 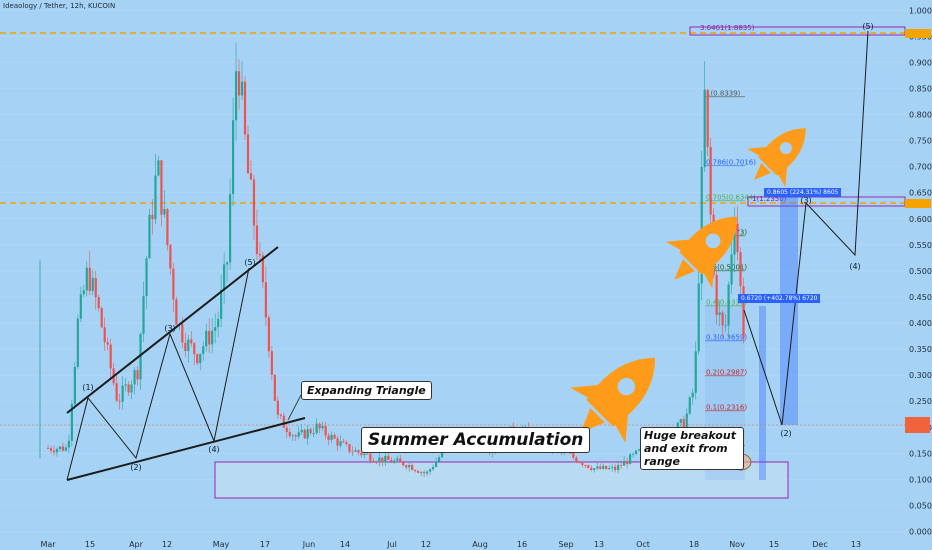 I want to click on expanding-triangle-callout: Expanding Triangle, so click(x=366, y=390).